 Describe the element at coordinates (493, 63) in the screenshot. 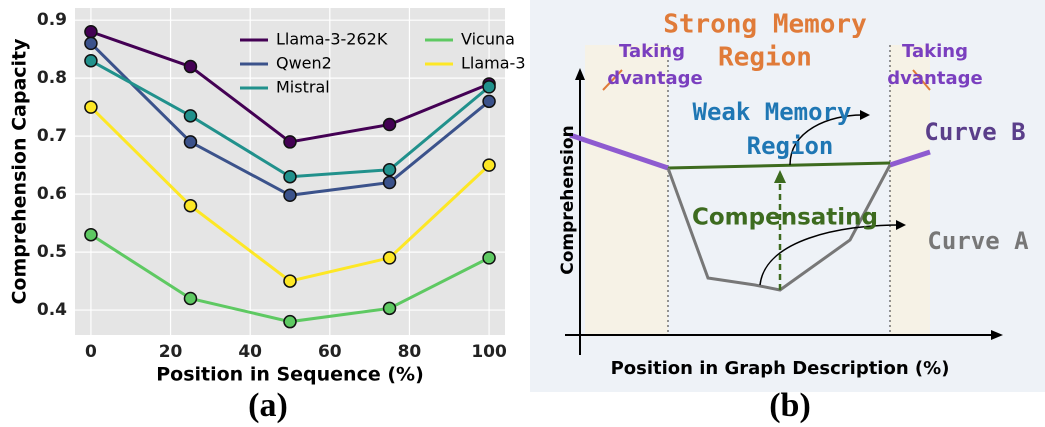

I see `legend-label: Llama-3` at that location.